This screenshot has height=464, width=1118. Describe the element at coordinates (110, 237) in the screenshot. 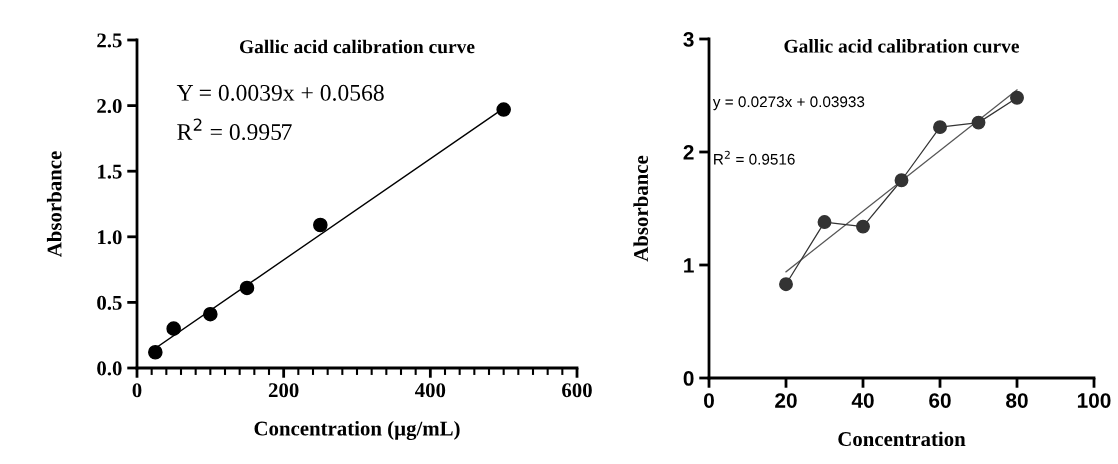

I see `y-tick-label: 1.0` at that location.